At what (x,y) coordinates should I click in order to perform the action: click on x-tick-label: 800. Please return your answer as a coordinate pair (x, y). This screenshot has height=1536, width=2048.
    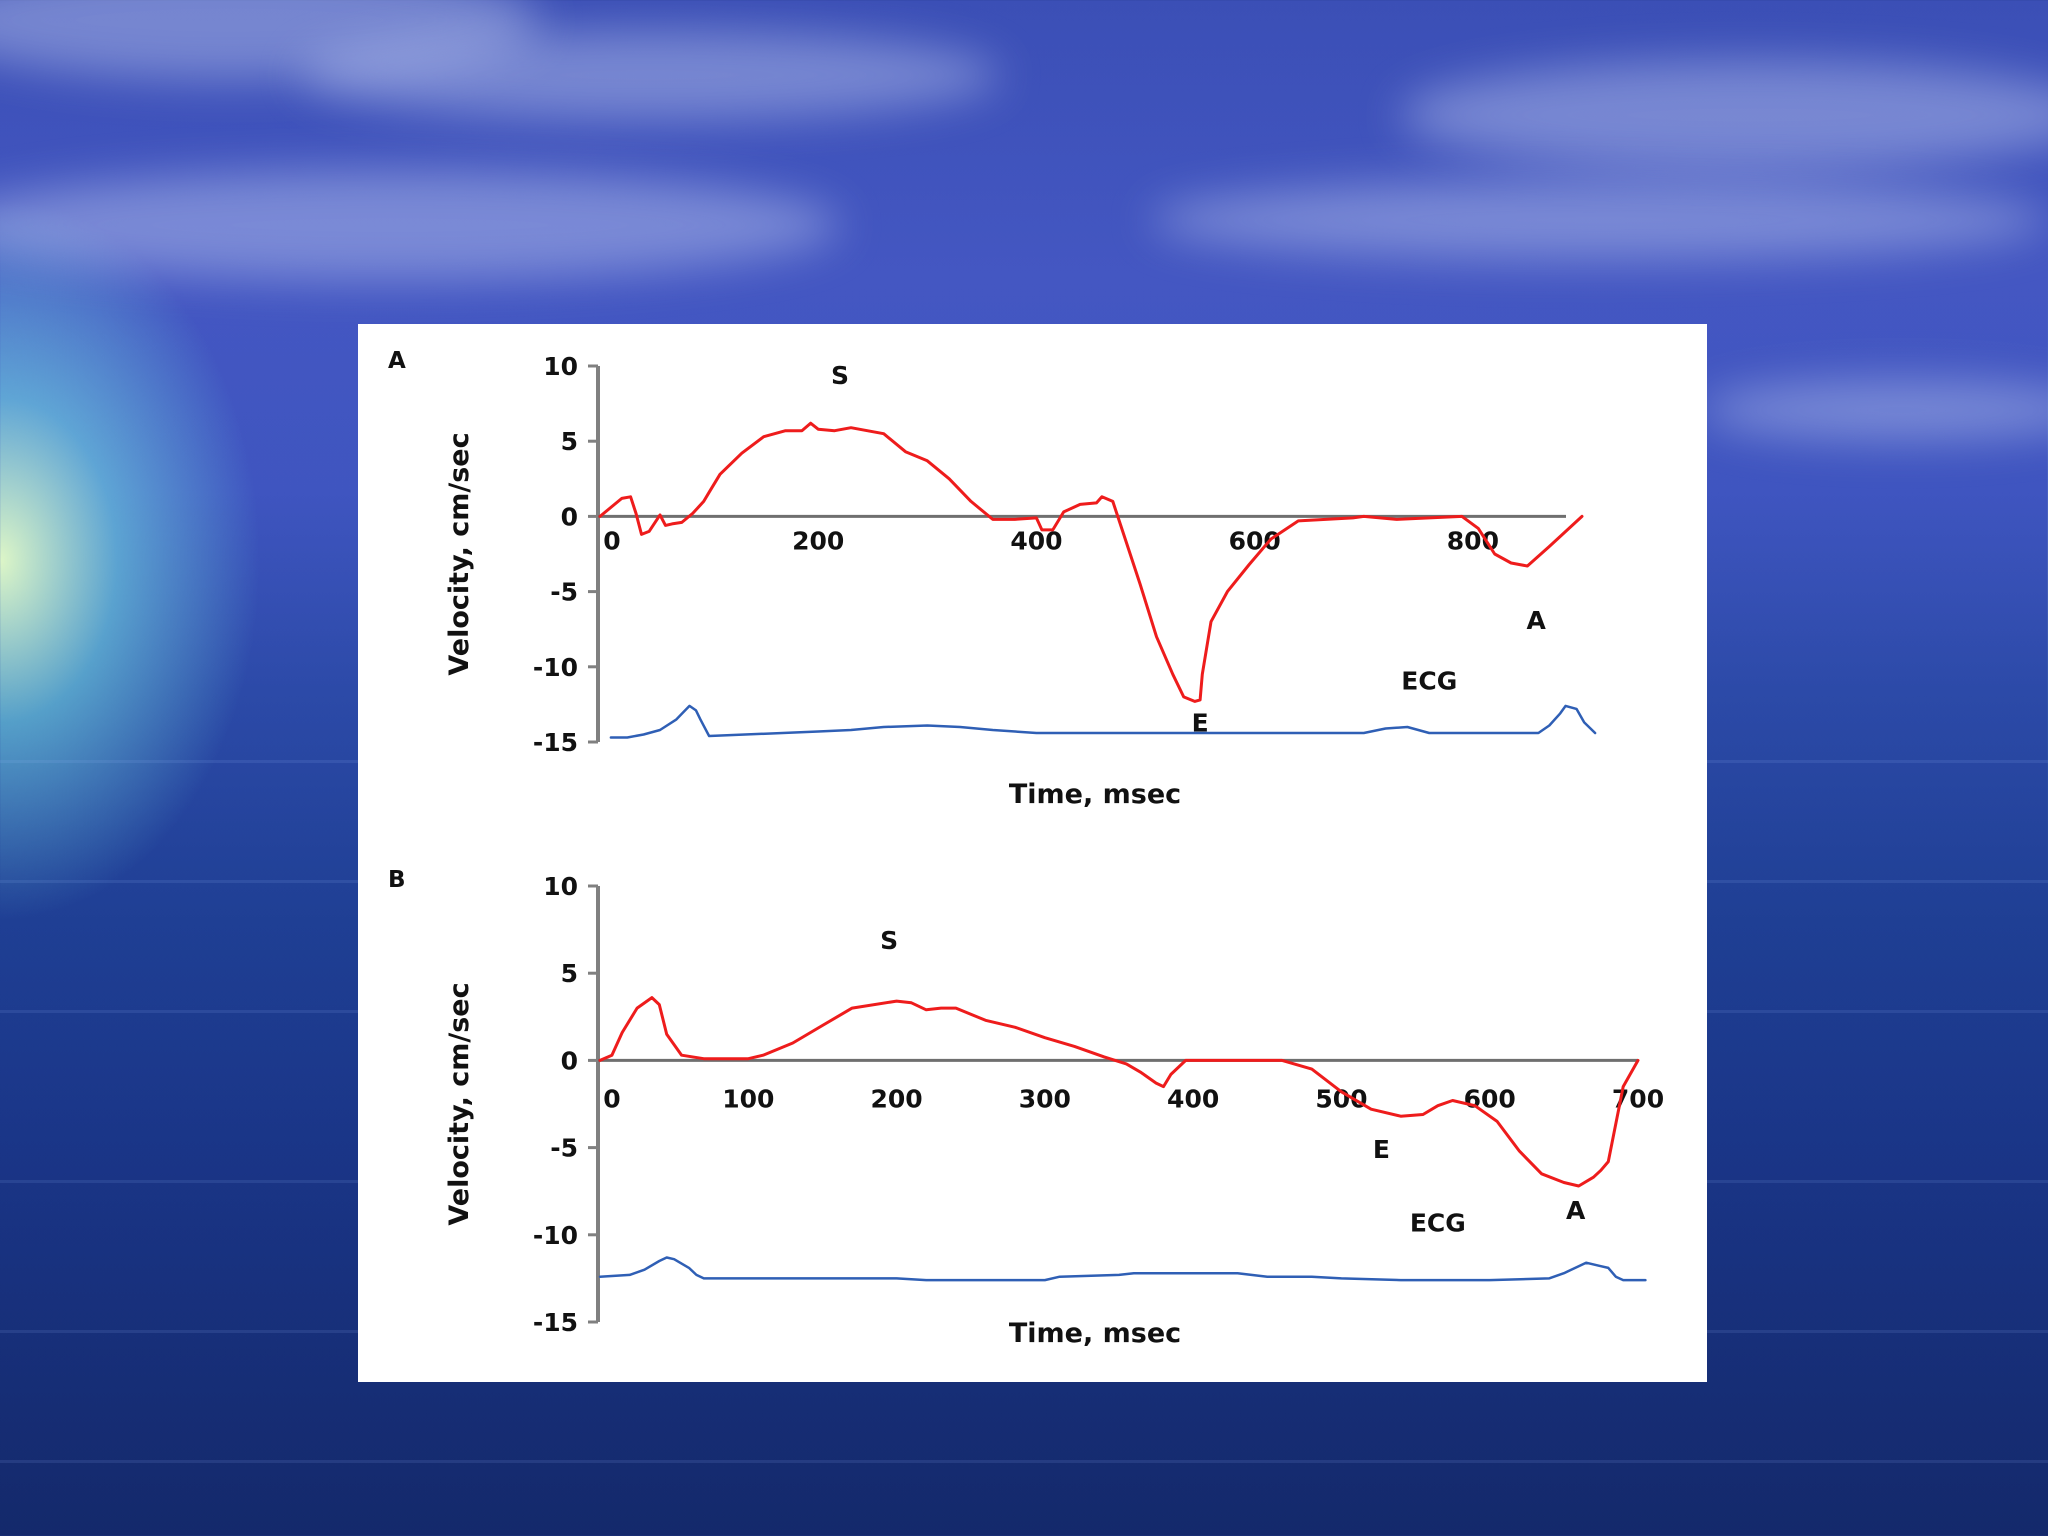
    Looking at the image, I should click on (1473, 540).